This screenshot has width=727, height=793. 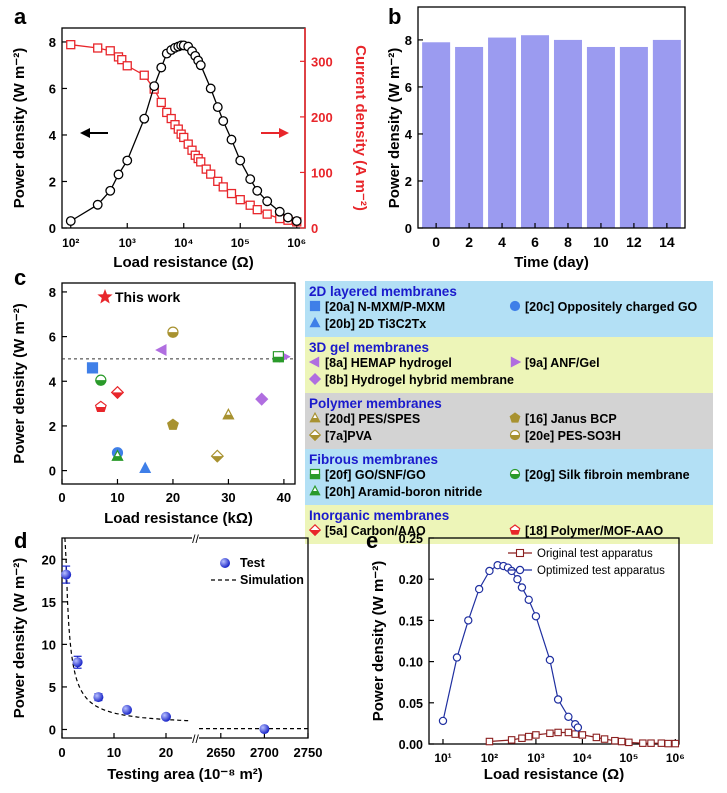 What do you see at coordinates (228, 497) in the screenshot?
I see `x-tick-label-c: 30` at bounding box center [228, 497].